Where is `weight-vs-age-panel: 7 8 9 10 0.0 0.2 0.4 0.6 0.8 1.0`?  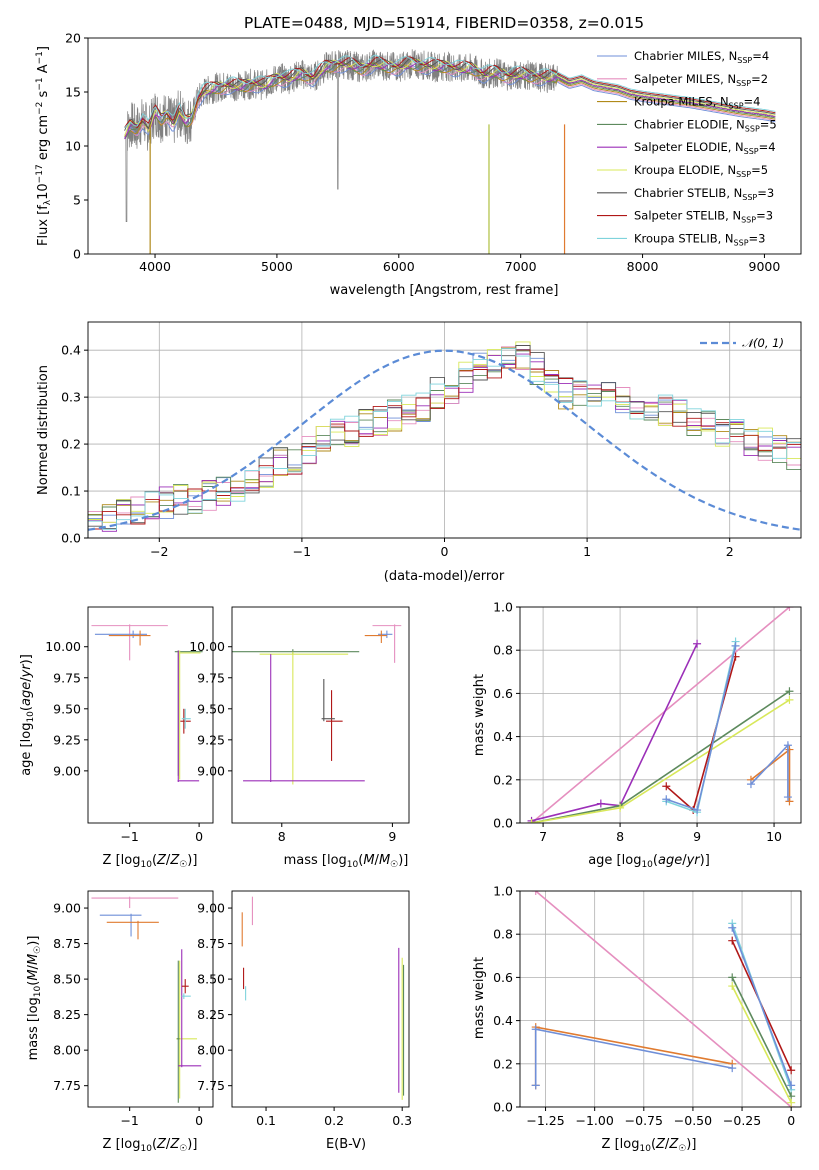 weight-vs-age-panel: 7 8 9 10 0.0 0.2 0.4 0.6 0.8 1.0 is located at coordinates (647, 722).